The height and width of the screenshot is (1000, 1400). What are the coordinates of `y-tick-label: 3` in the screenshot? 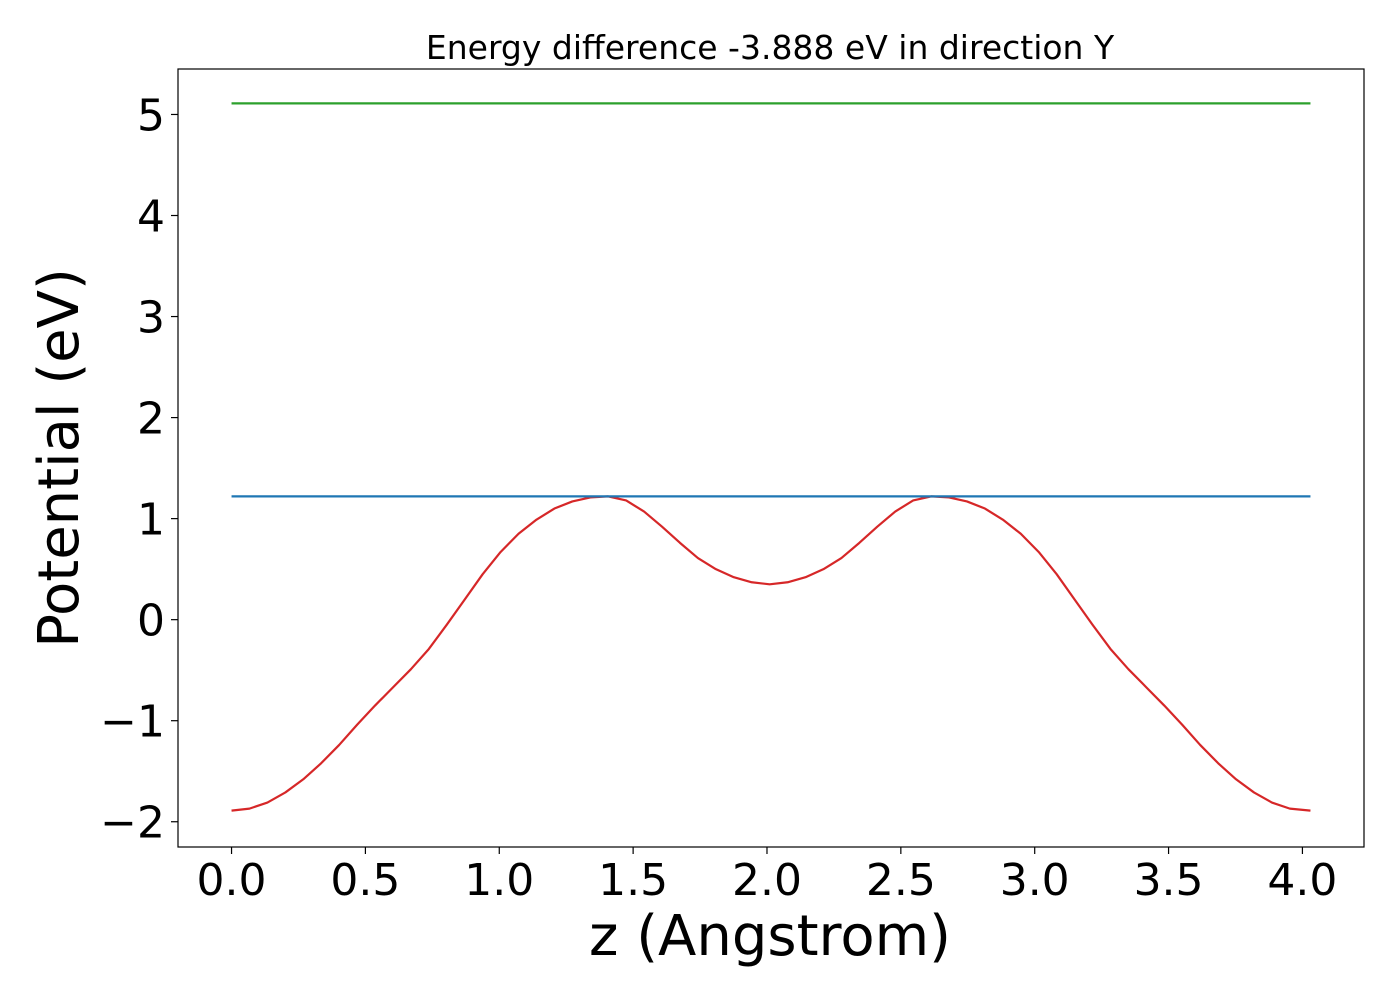 It's located at (151, 318).